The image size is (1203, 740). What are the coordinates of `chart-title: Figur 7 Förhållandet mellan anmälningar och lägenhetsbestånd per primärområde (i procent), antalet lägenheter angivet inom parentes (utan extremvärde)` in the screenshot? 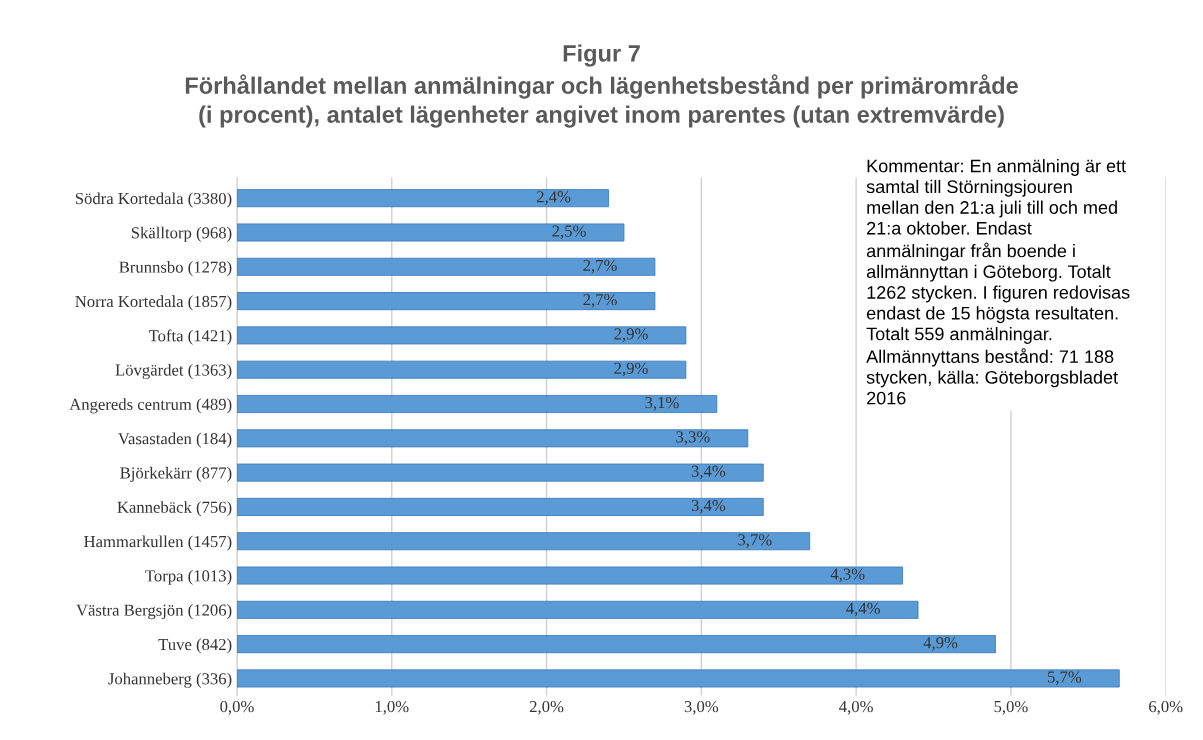 It's located at (601, 86).